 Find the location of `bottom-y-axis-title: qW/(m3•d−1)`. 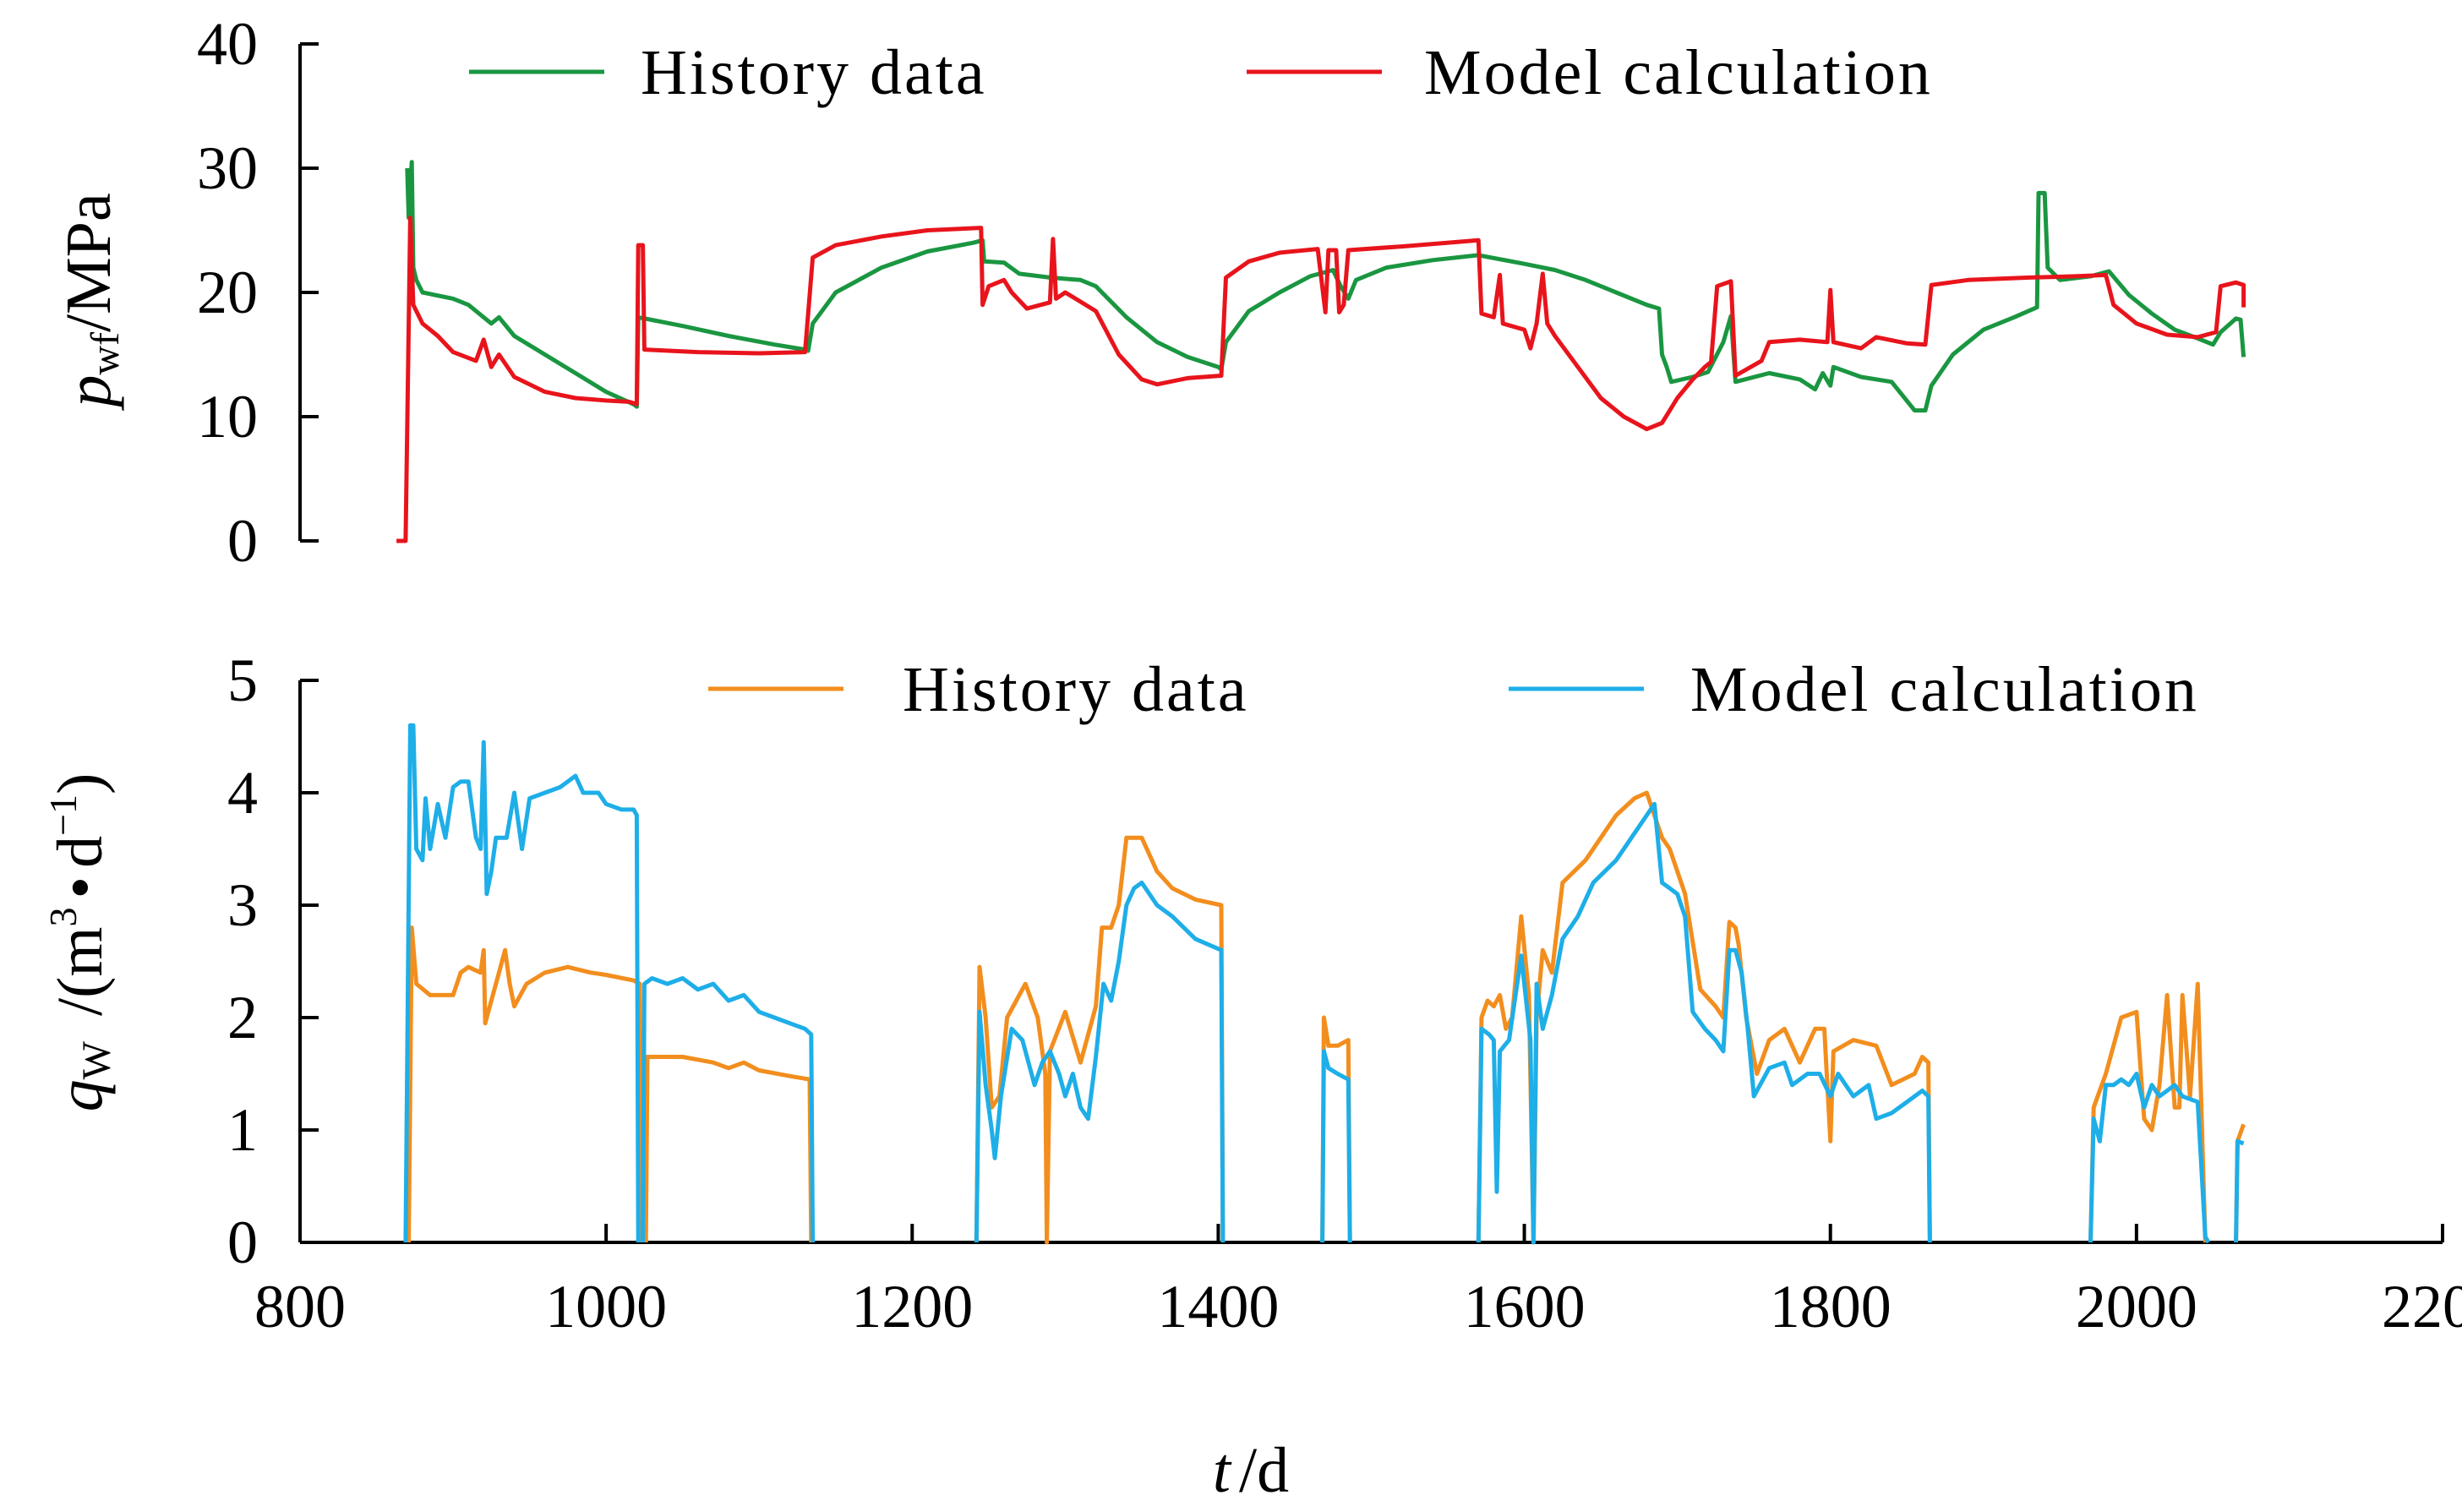

bottom-y-axis-title: qW/(m3•d−1) is located at coordinates (80, 942).